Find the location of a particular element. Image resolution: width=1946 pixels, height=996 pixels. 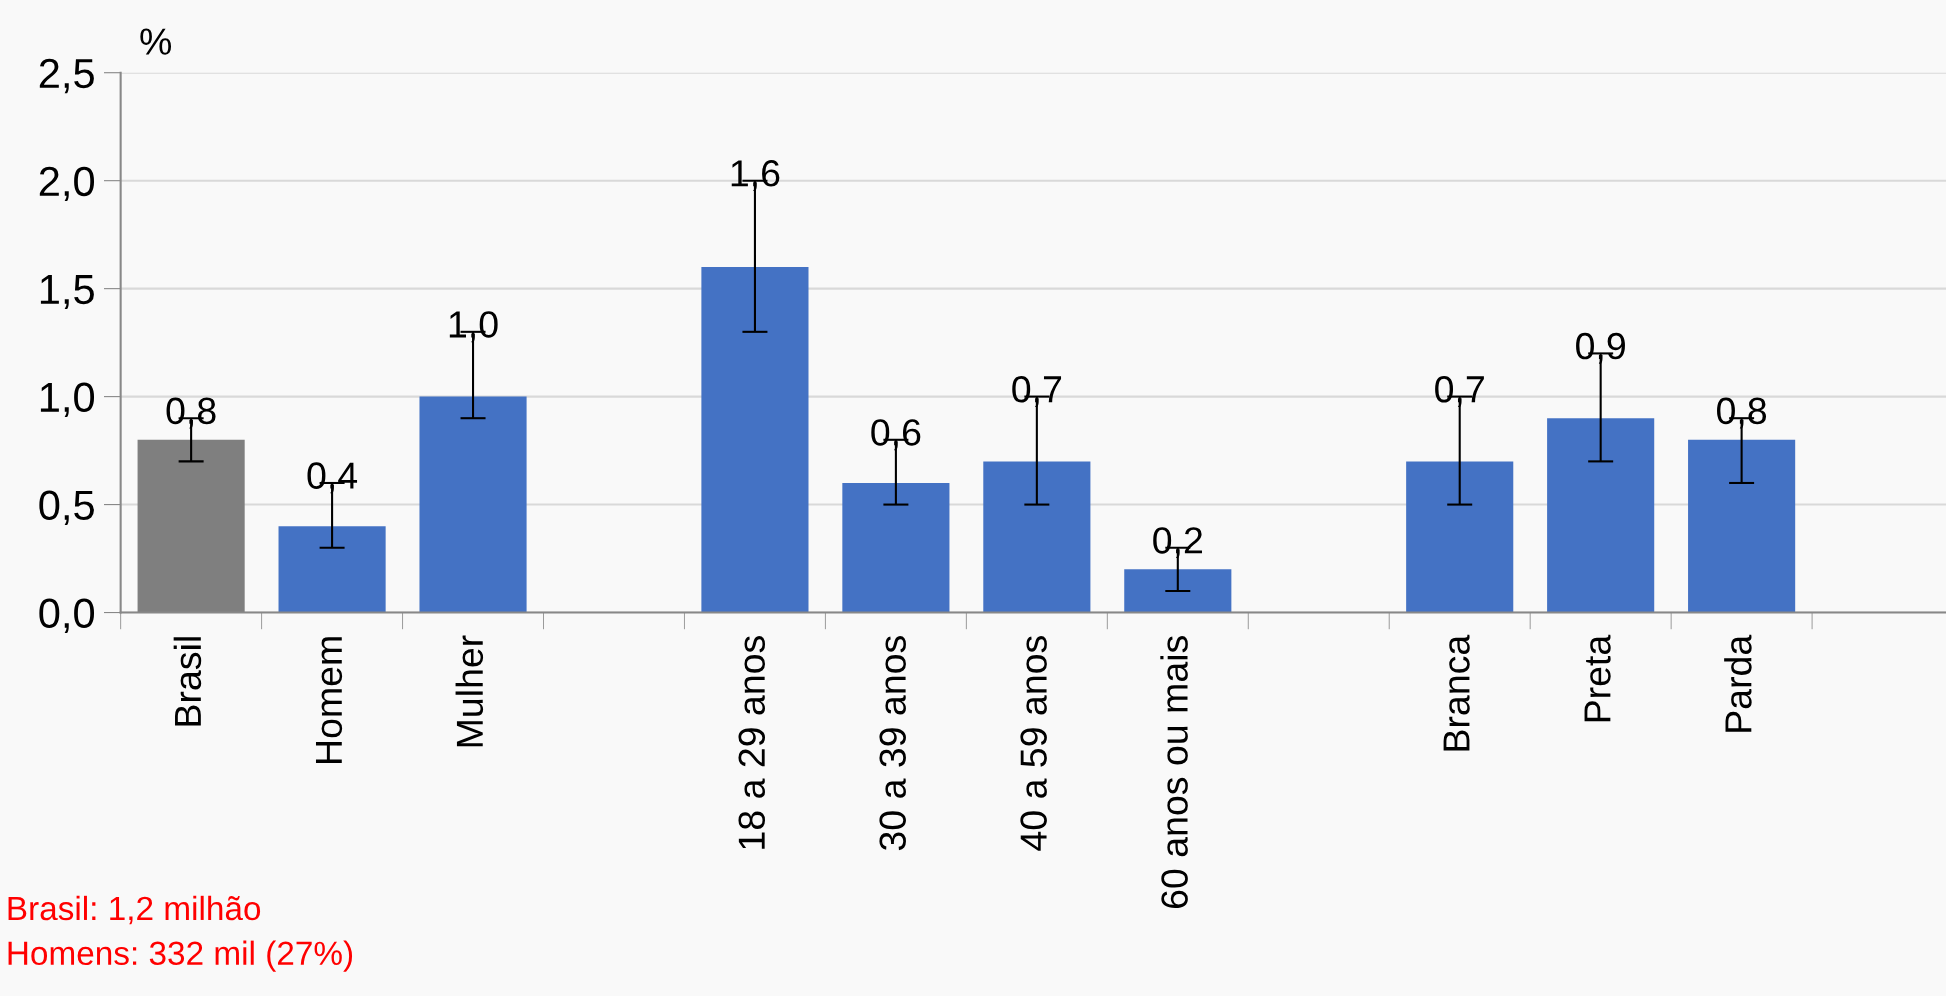

y-tick-label: 1,5 is located at coordinates (67, 292).